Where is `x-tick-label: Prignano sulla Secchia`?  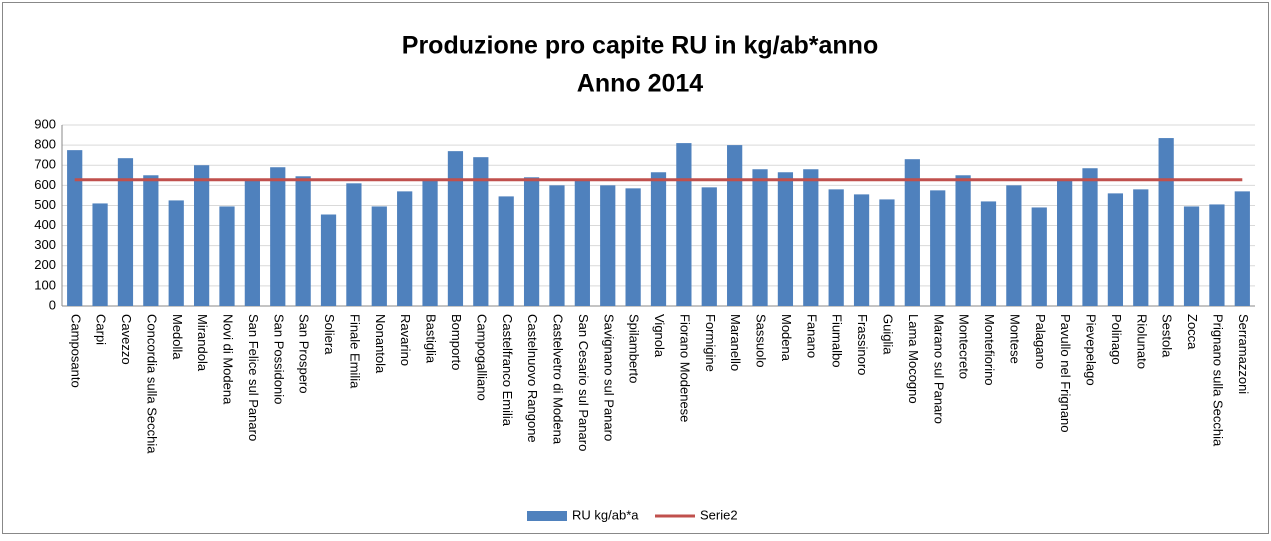 x-tick-label: Prignano sulla Secchia is located at coordinates (1217, 380).